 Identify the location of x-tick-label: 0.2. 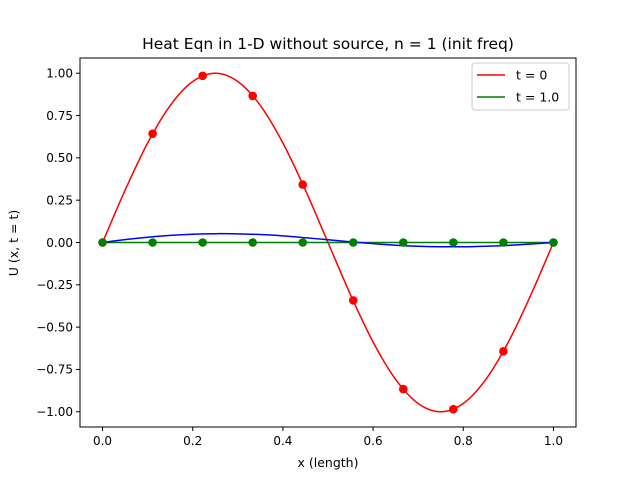
(192, 441).